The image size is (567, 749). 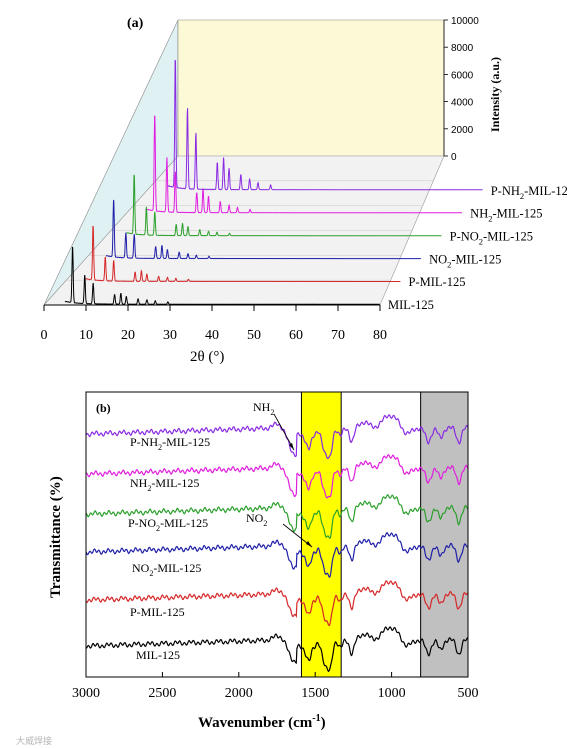 What do you see at coordinates (315, 693) in the screenshot?
I see `wavenumber-tick-label: 1500` at bounding box center [315, 693].